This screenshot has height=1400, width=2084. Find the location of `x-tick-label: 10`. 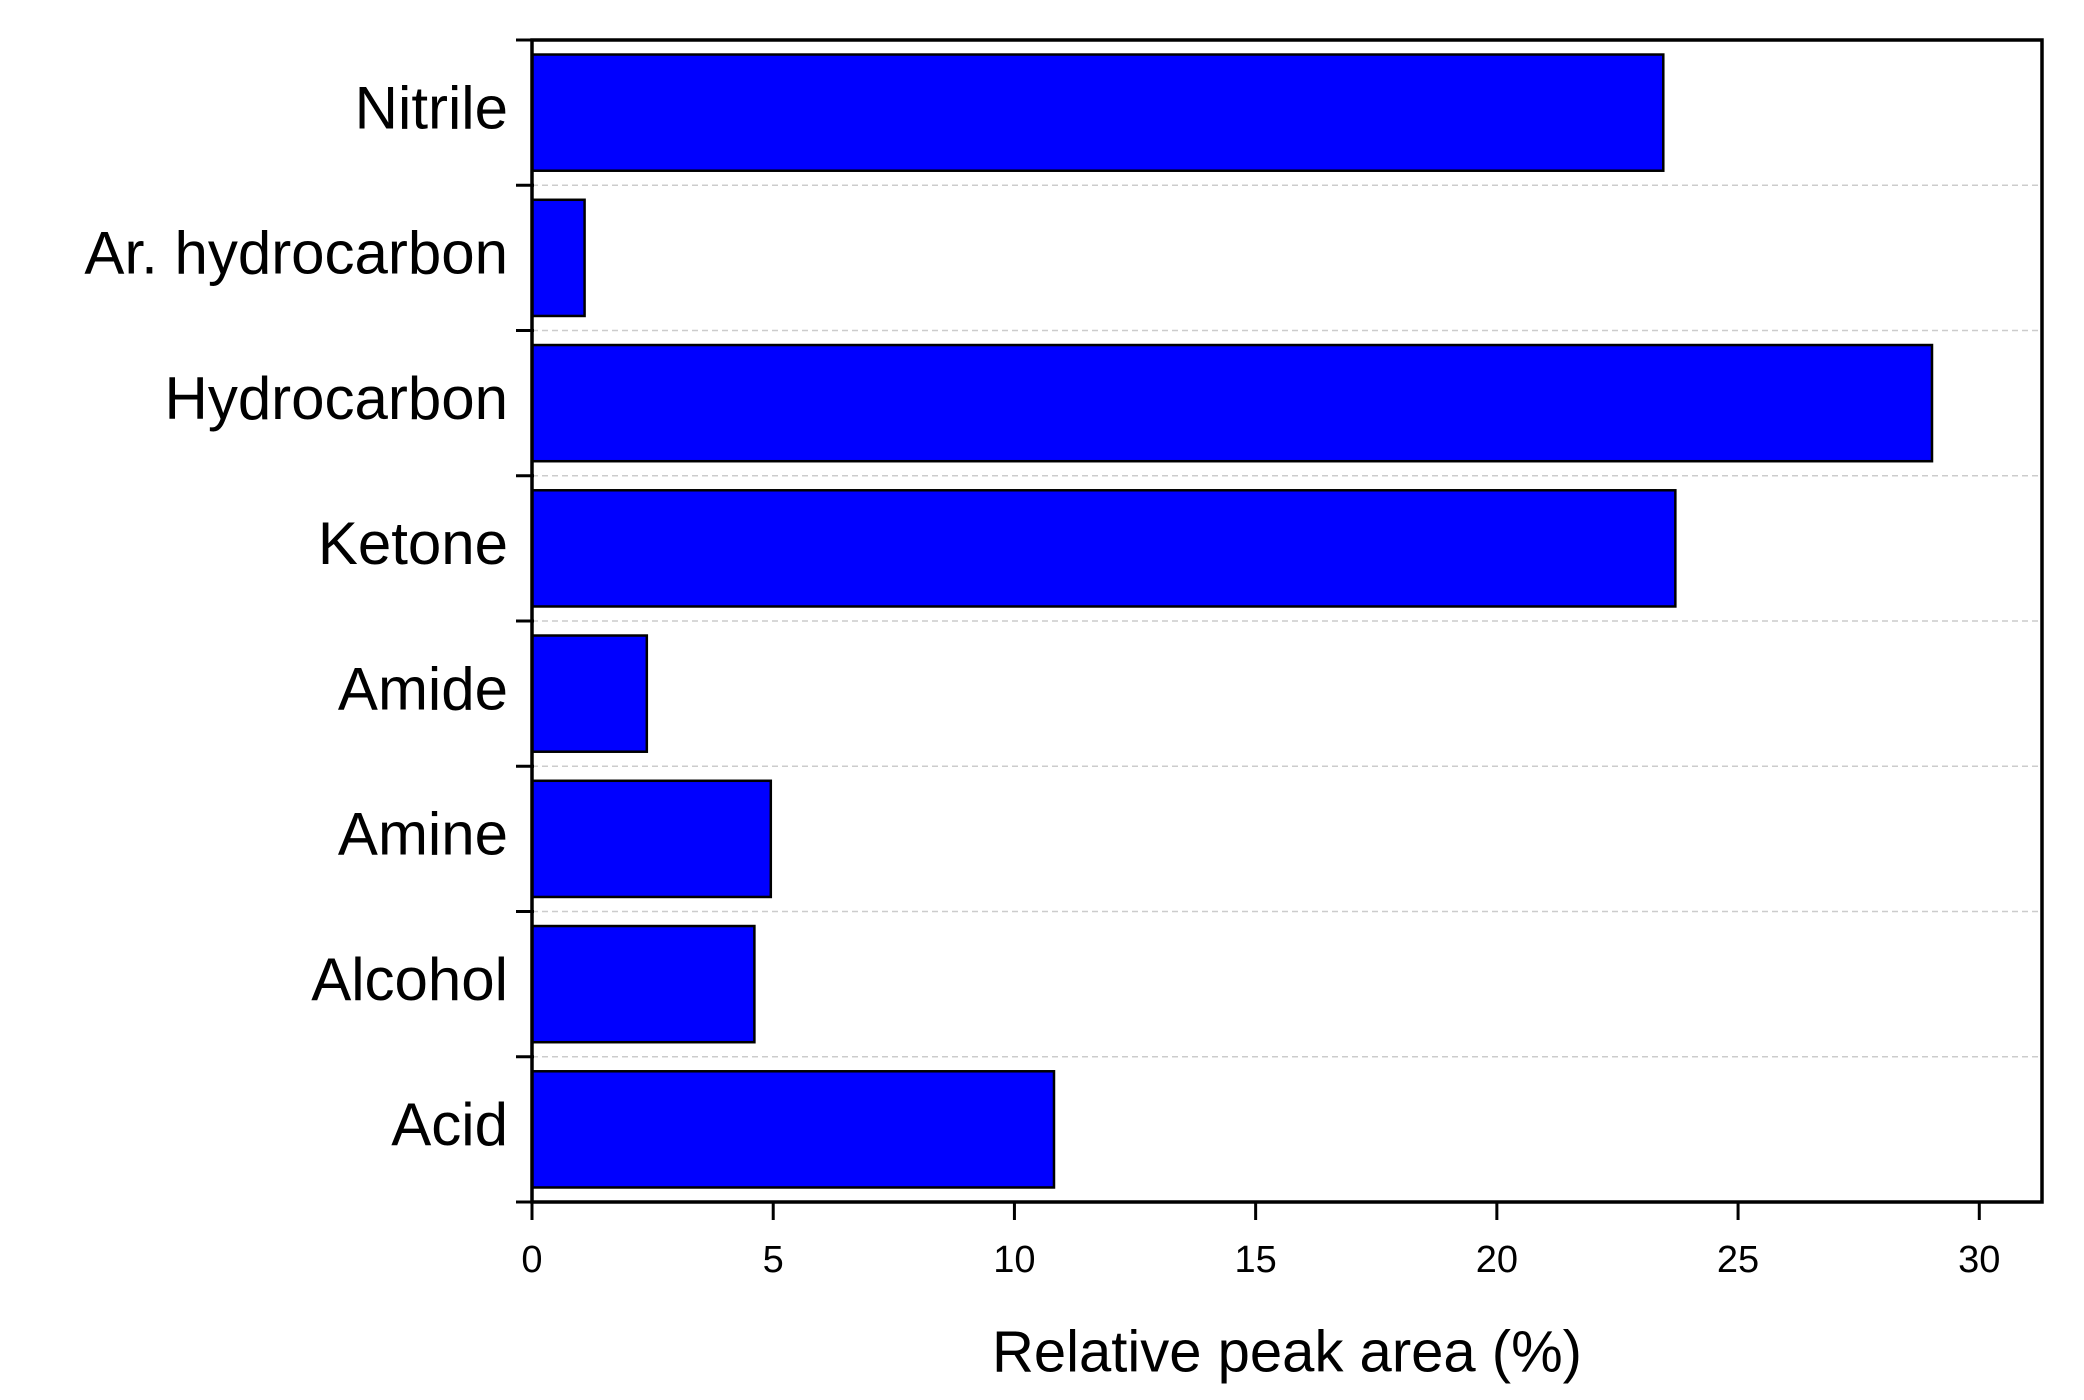

x-tick-label: 10 is located at coordinates (1014, 1260).